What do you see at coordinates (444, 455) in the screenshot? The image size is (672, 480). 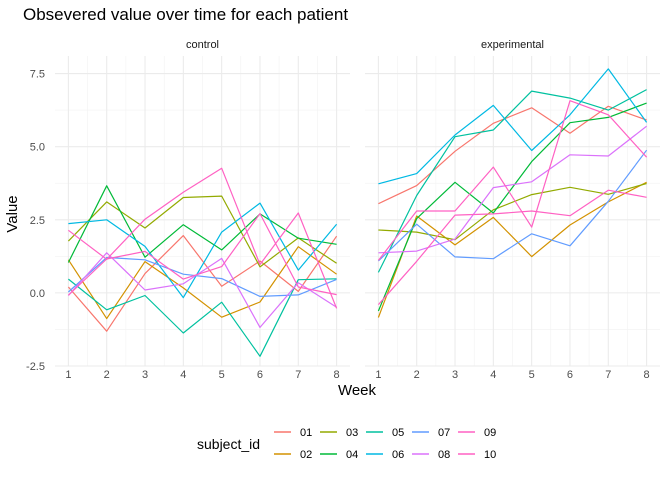 I see `legend-label-08: 08` at bounding box center [444, 455].